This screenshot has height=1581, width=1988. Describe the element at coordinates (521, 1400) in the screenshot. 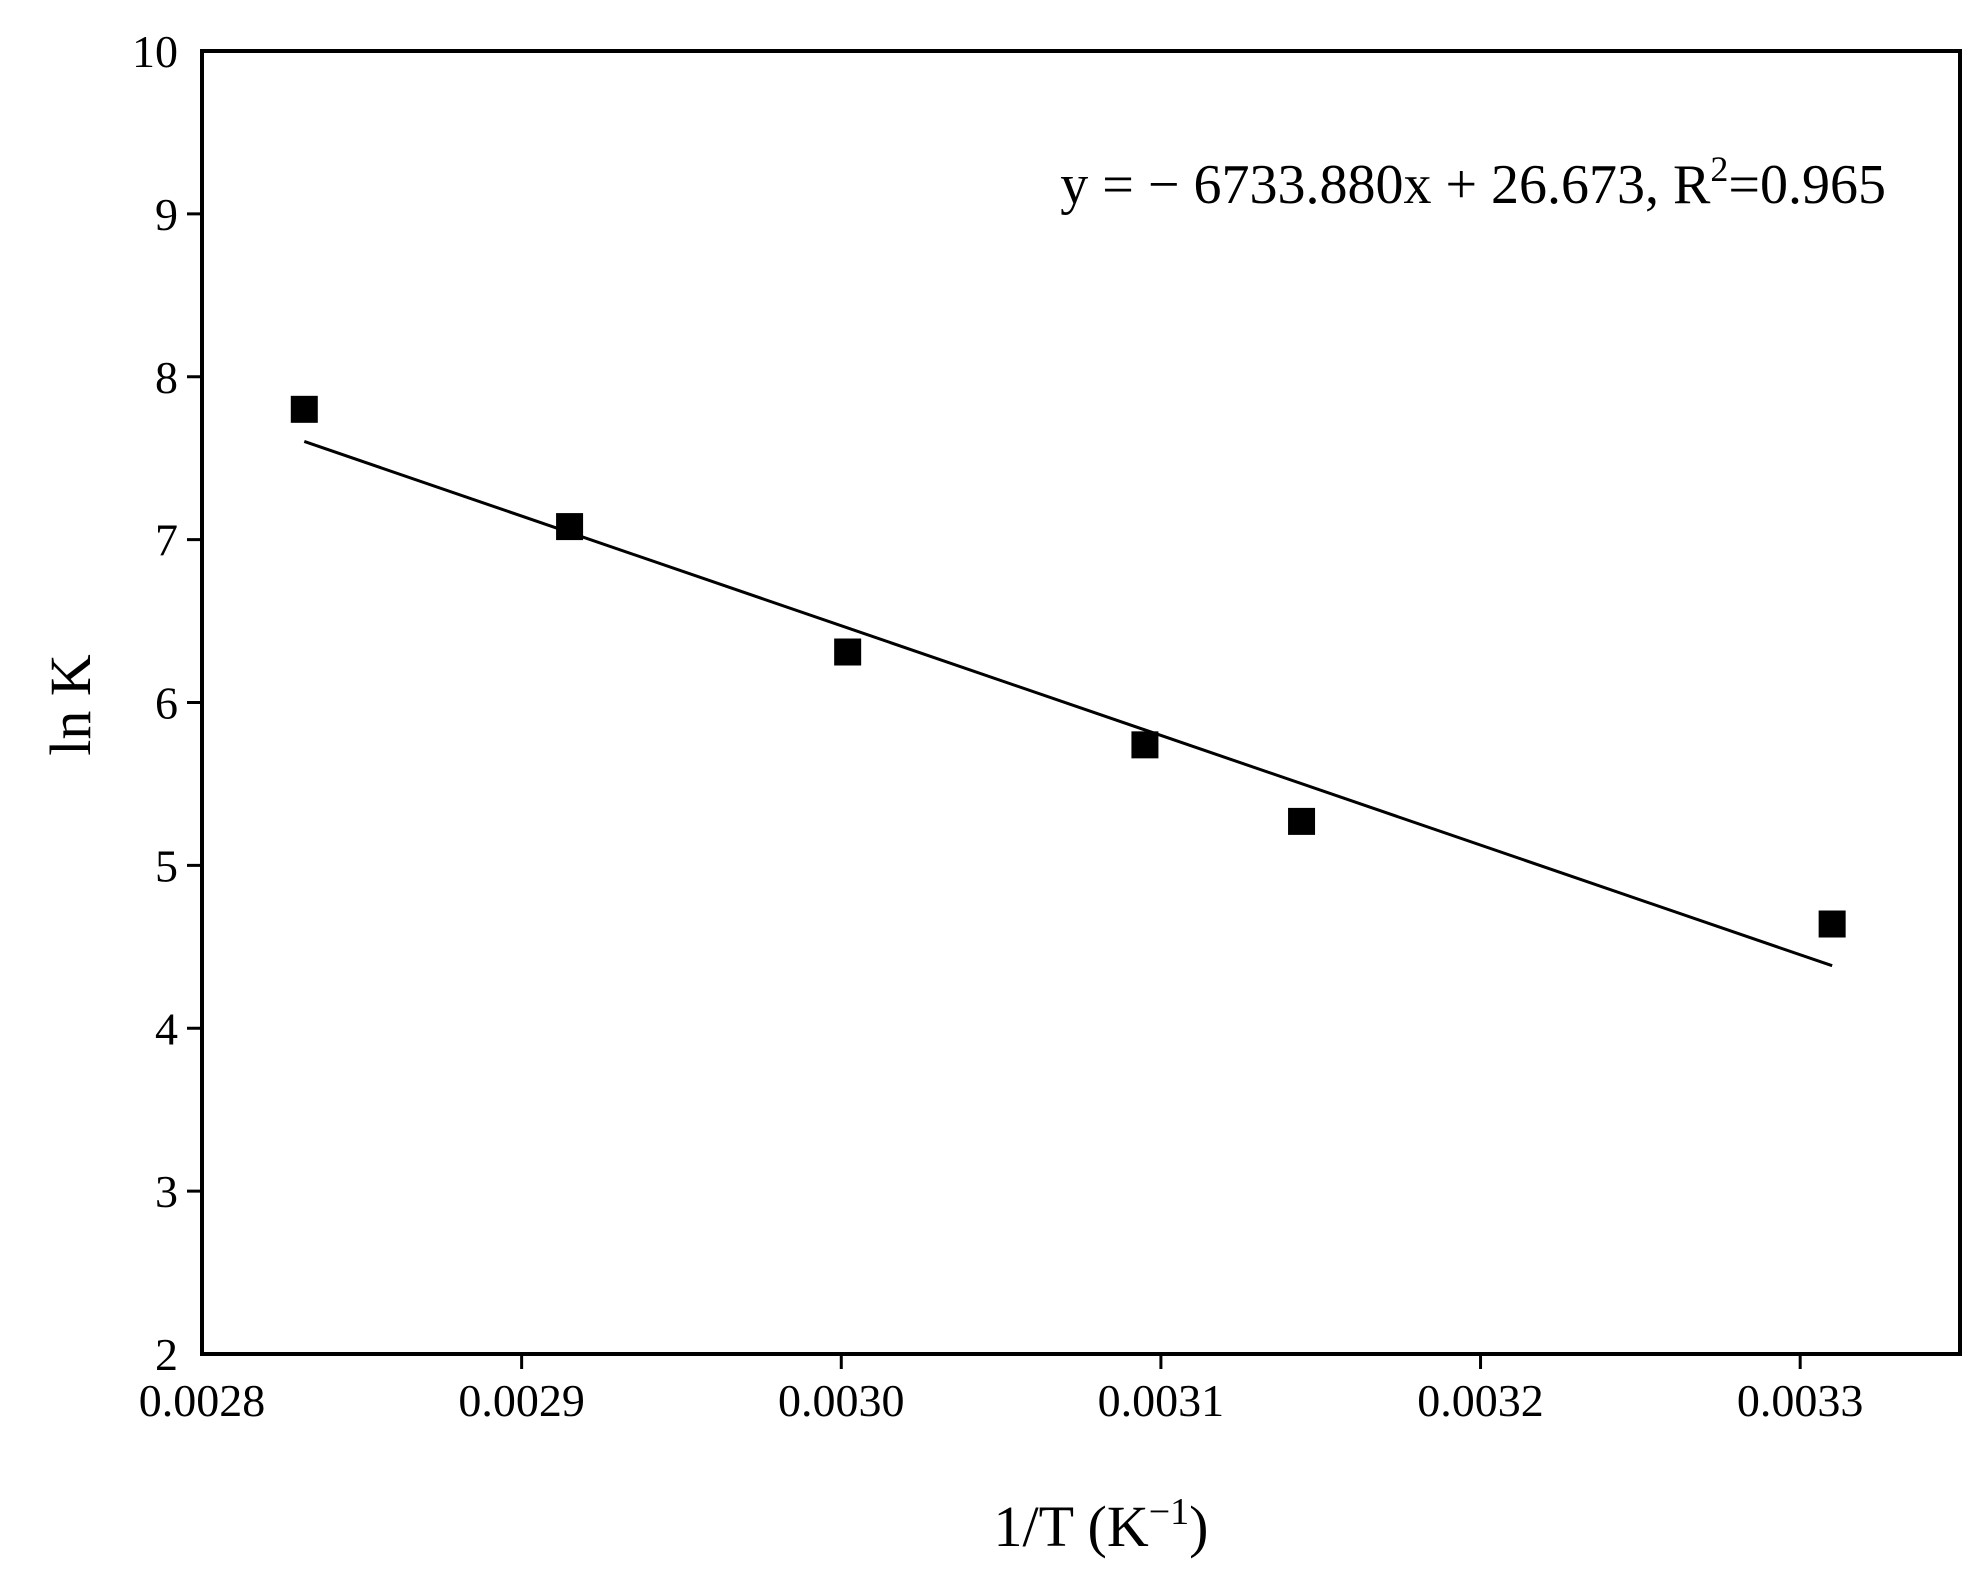

I see `x-tick-label: 0.0029` at that location.